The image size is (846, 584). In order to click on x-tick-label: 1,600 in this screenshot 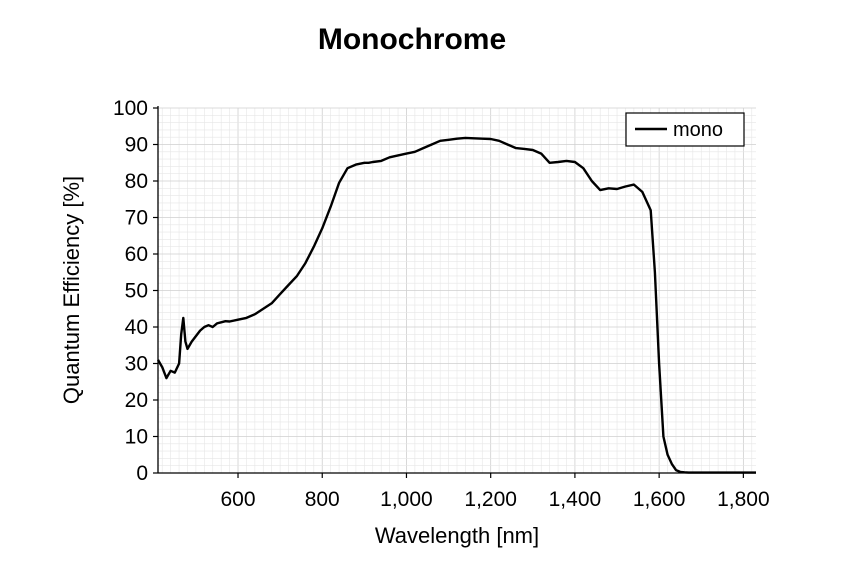, I will do `click(659, 499)`.